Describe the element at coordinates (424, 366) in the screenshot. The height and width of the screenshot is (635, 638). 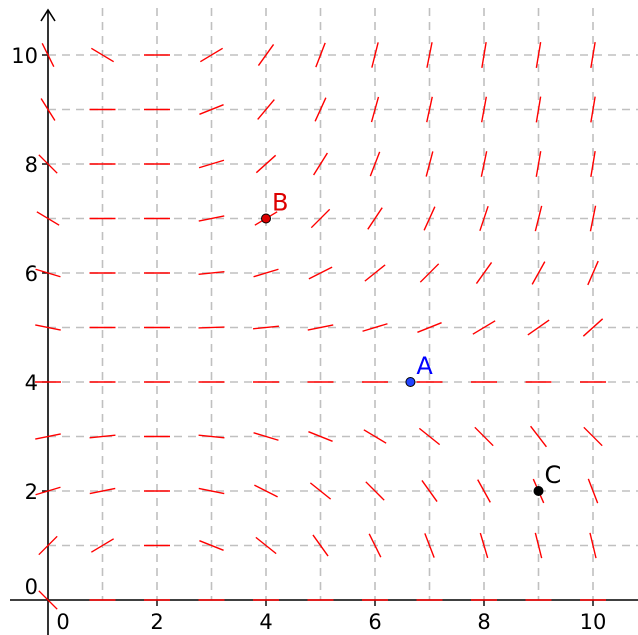
I see `point-a-label: A` at that location.